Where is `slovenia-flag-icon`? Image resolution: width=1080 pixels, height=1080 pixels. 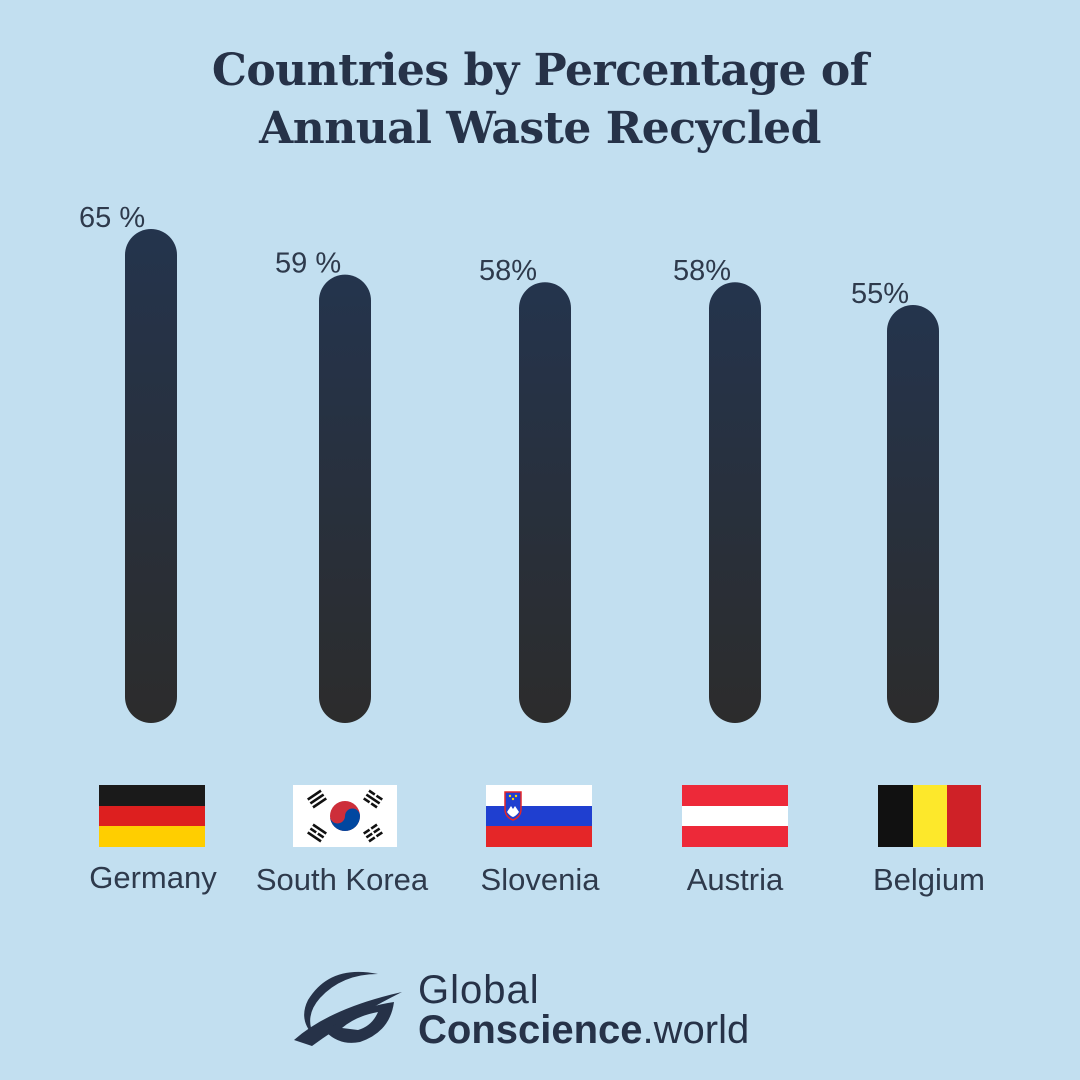 slovenia-flag-icon is located at coordinates (539, 816).